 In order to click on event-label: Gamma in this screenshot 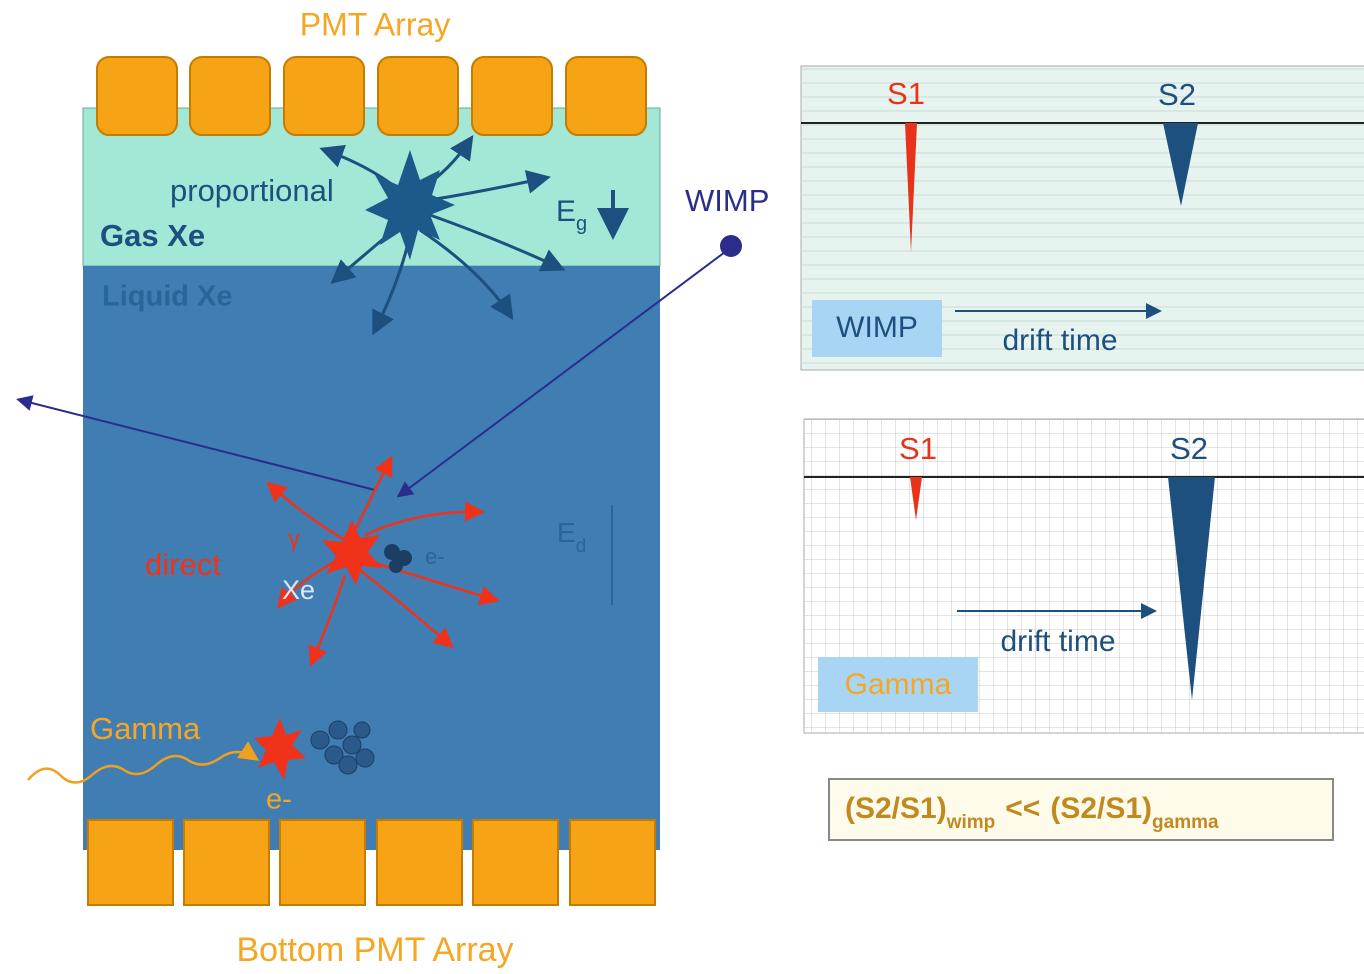, I will do `click(898, 684)`.